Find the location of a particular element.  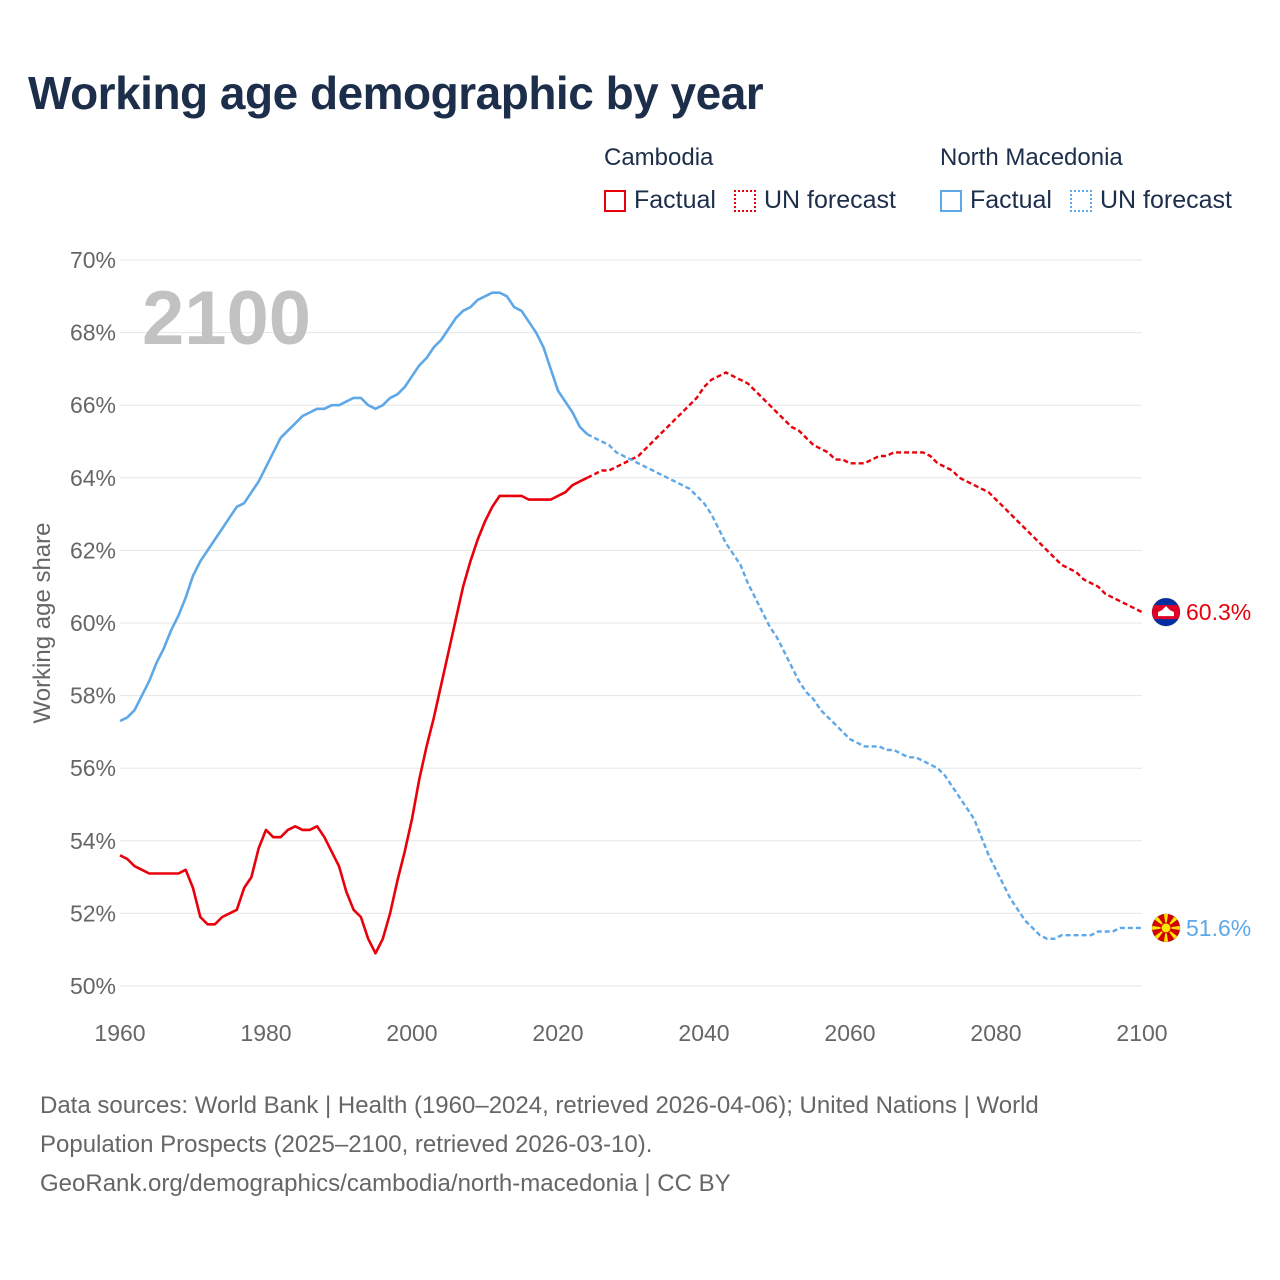

y-tick-label: 56% is located at coordinates (93, 768).